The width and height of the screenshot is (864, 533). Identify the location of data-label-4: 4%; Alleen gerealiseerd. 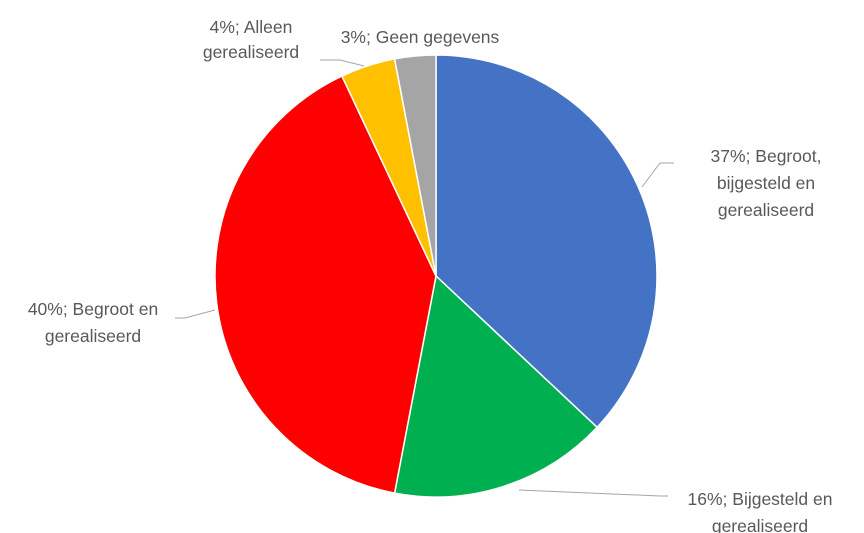
(251, 39).